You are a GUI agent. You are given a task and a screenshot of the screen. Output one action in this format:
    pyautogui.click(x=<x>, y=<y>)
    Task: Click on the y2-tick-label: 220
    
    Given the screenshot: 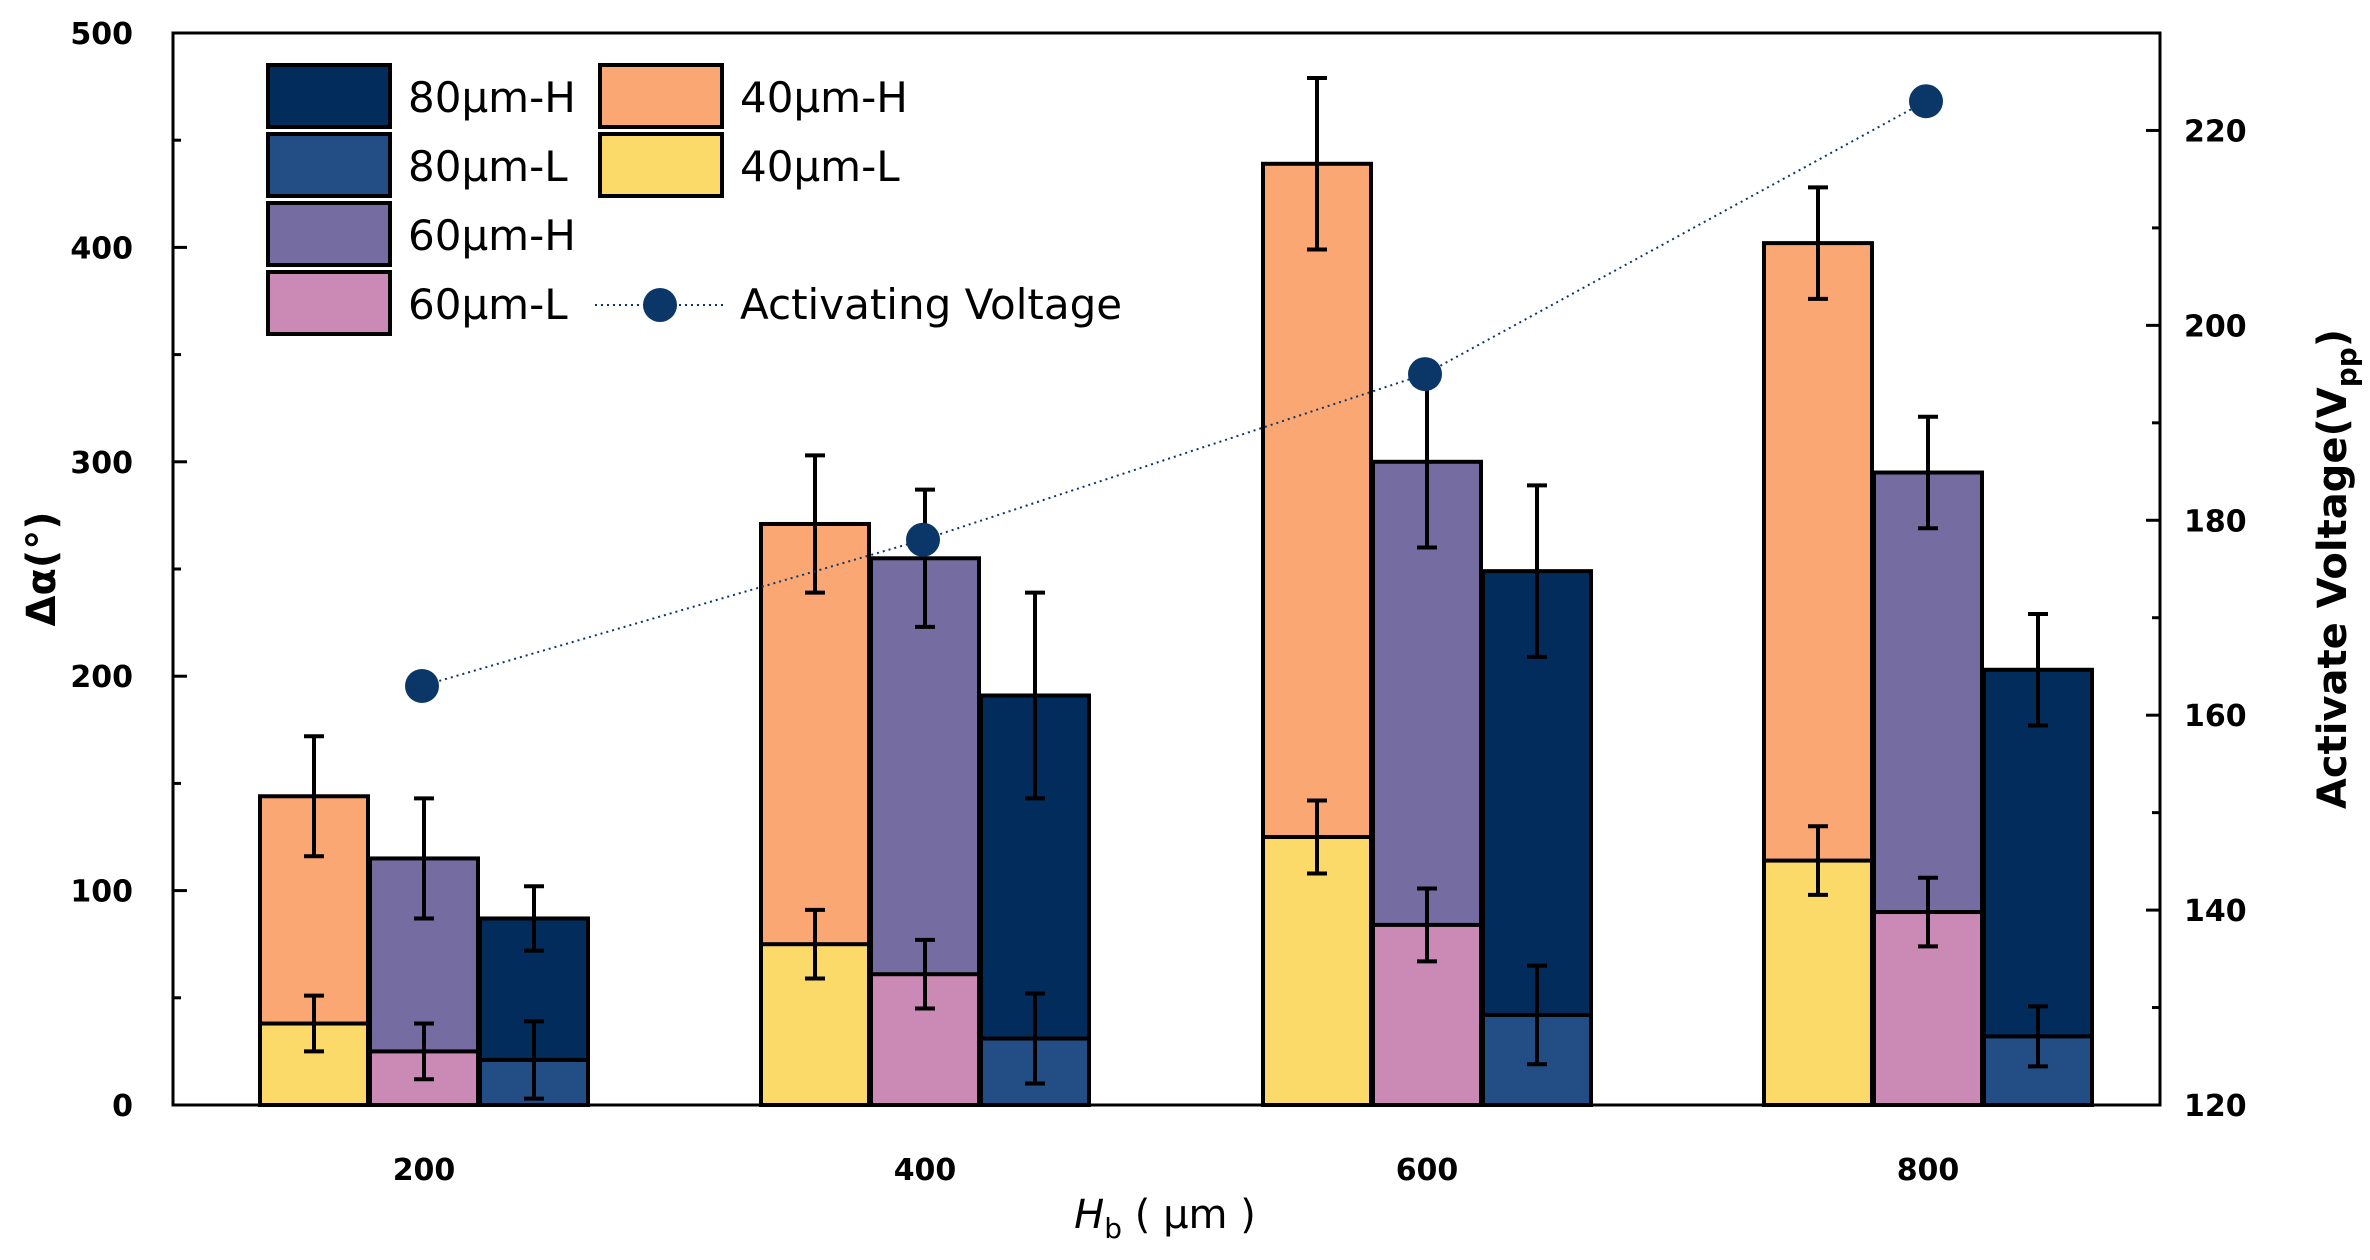 What is the action you would take?
    pyautogui.click(x=2215, y=131)
    